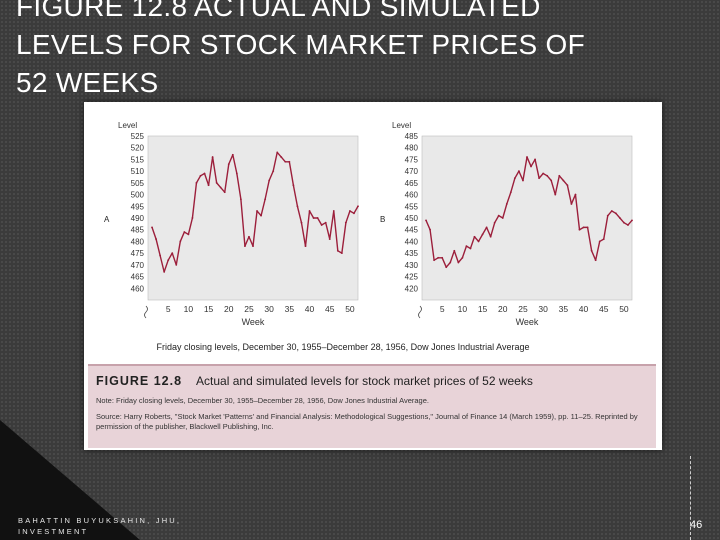 This screenshot has height=540, width=720. What do you see at coordinates (401, 125) in the screenshot?
I see `panel-b-y-axis-label: Level` at bounding box center [401, 125].